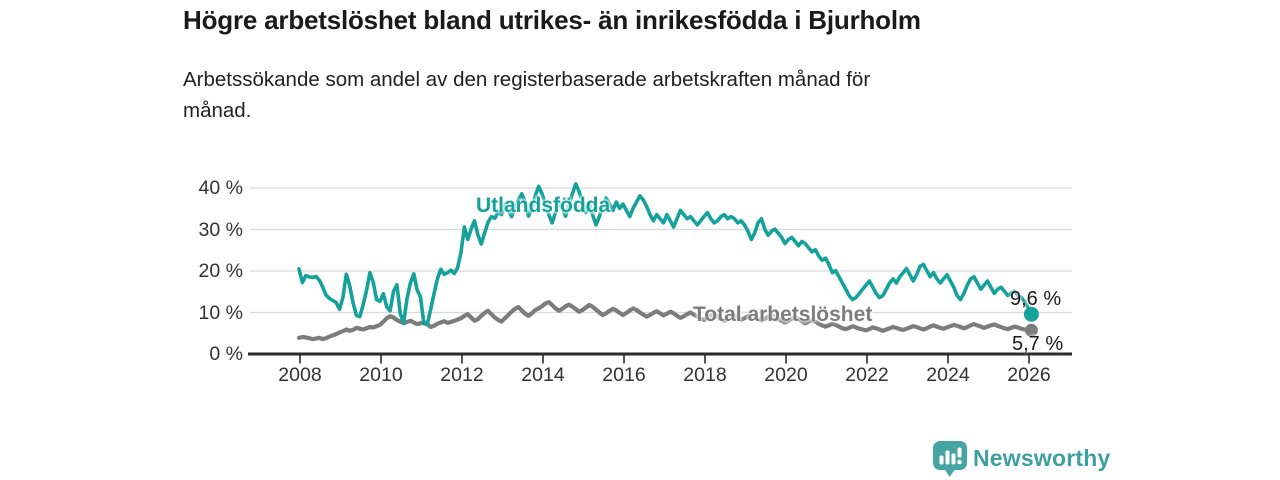 Image resolution: width=1280 pixels, height=480 pixels. I want to click on y-tick-label-40: 40 %, so click(220, 188).